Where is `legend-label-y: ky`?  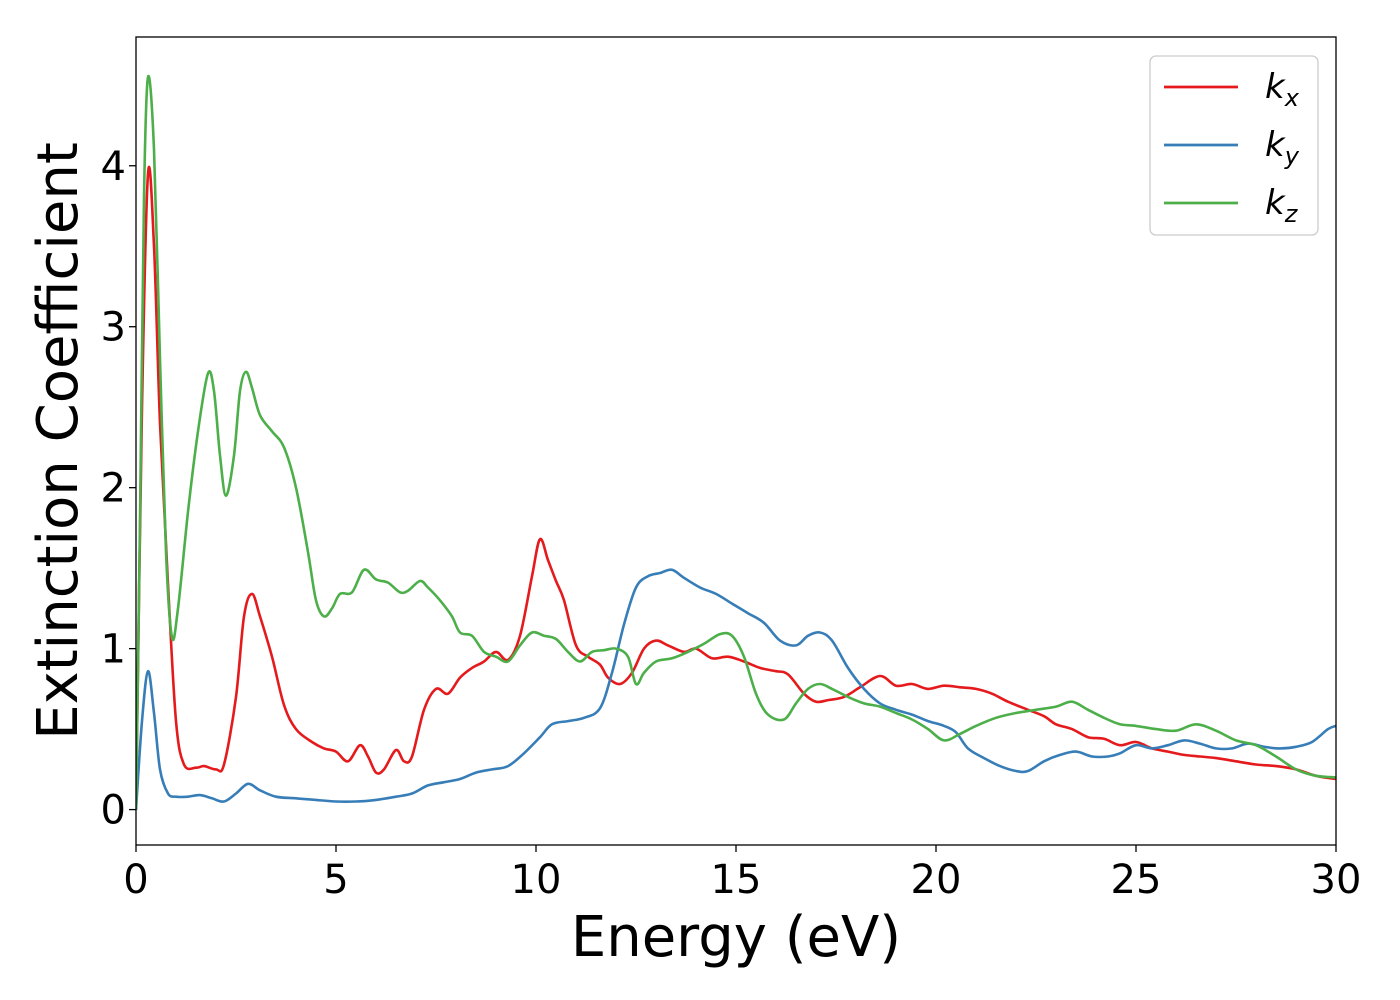 legend-label-y: ky is located at coordinates (1282, 147).